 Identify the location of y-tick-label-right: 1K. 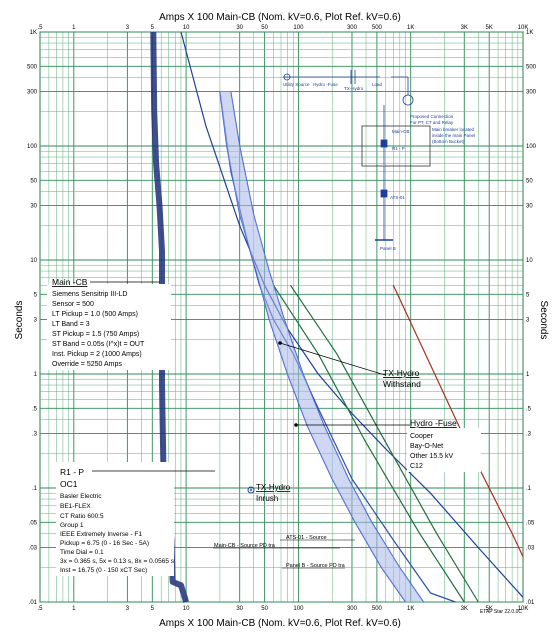
(529, 33).